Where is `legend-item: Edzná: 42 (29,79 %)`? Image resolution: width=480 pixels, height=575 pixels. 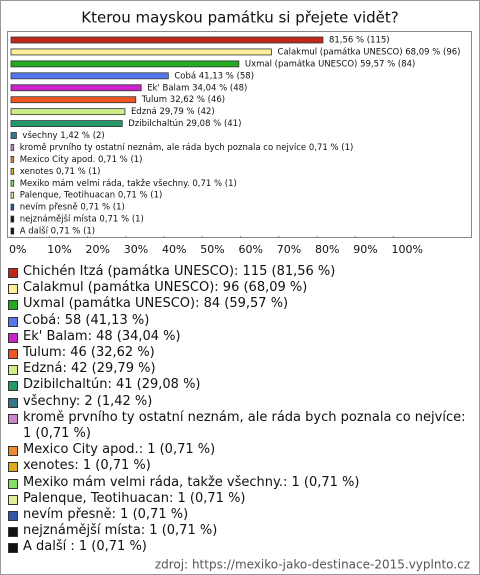 legend-item: Edzná: 42 (29,79 %) is located at coordinates (239, 369).